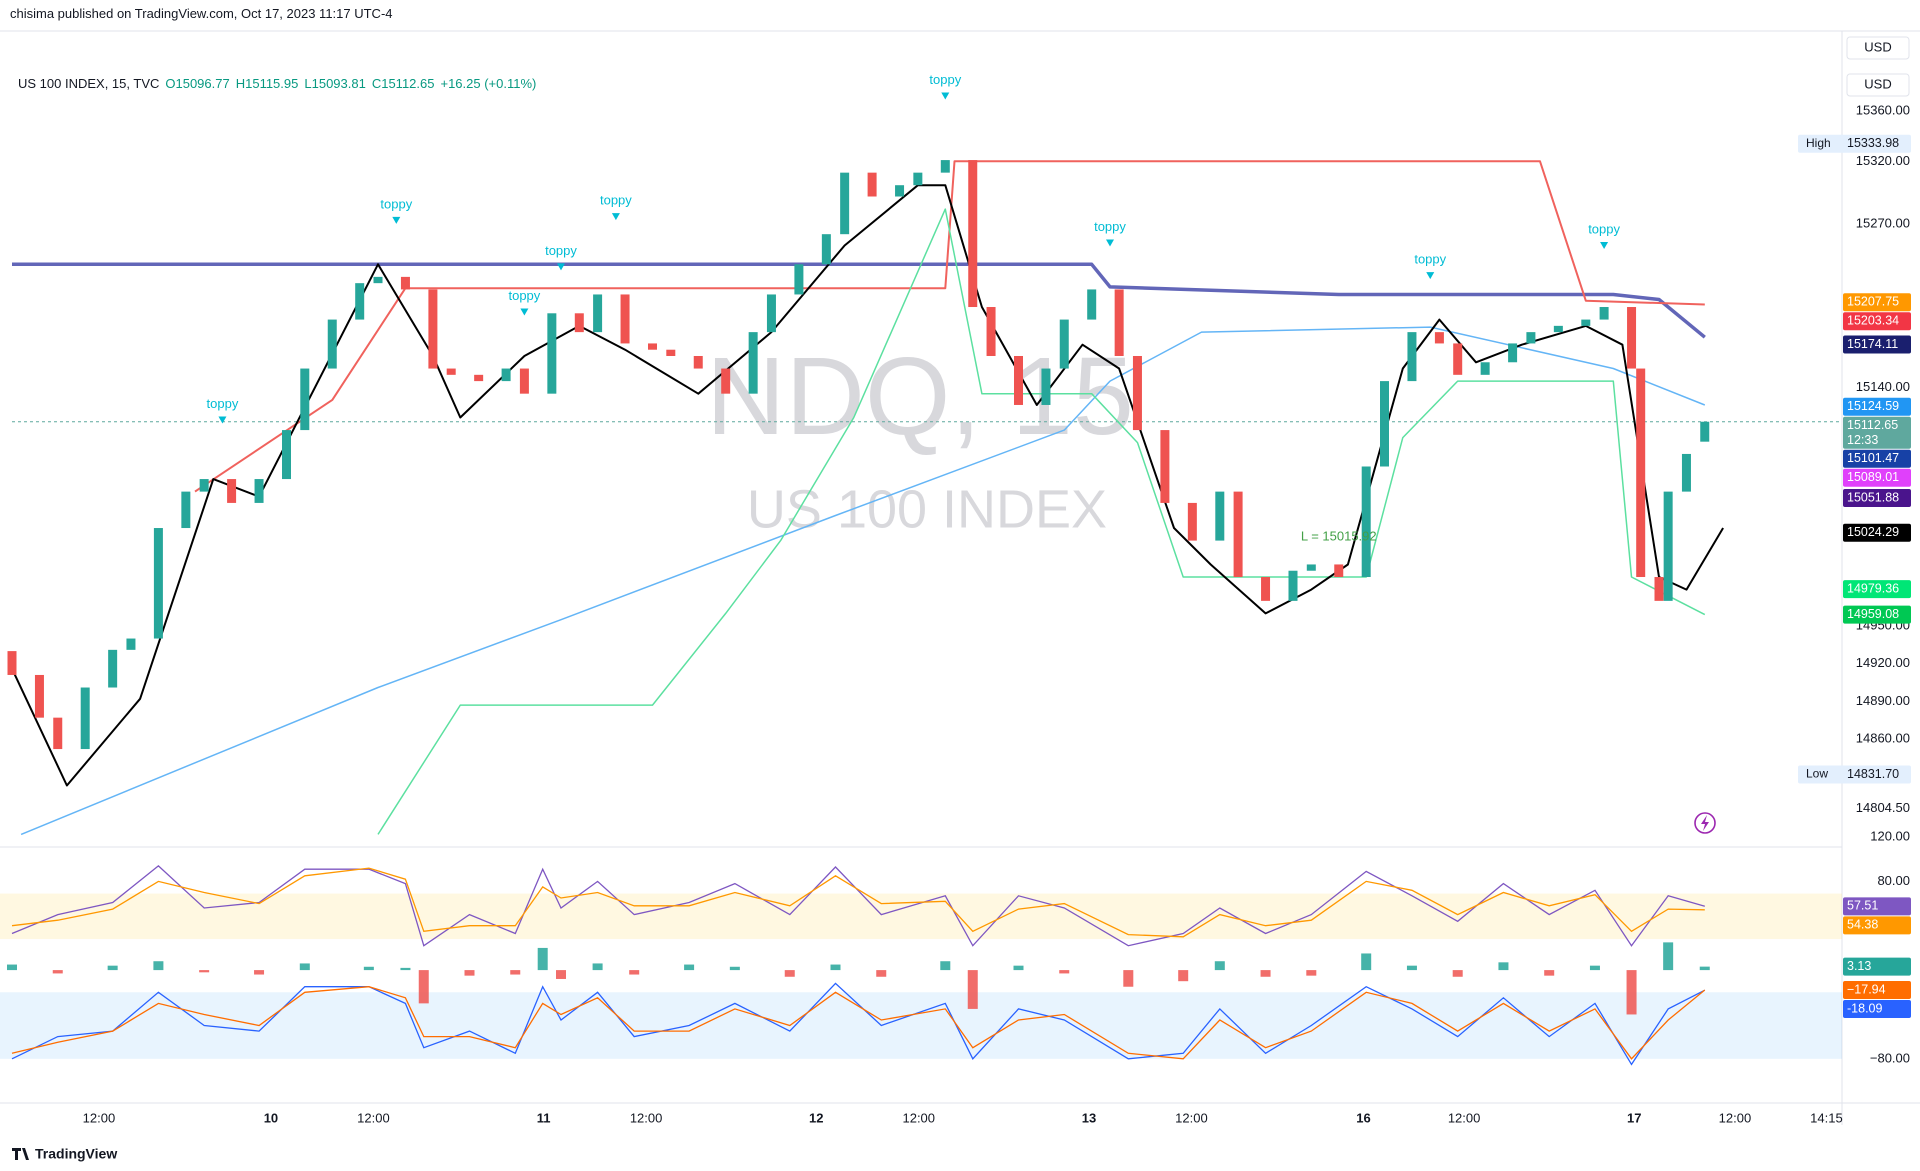  What do you see at coordinates (1890, 835) in the screenshot?
I see `y-tick-label: 120.00` at bounding box center [1890, 835].